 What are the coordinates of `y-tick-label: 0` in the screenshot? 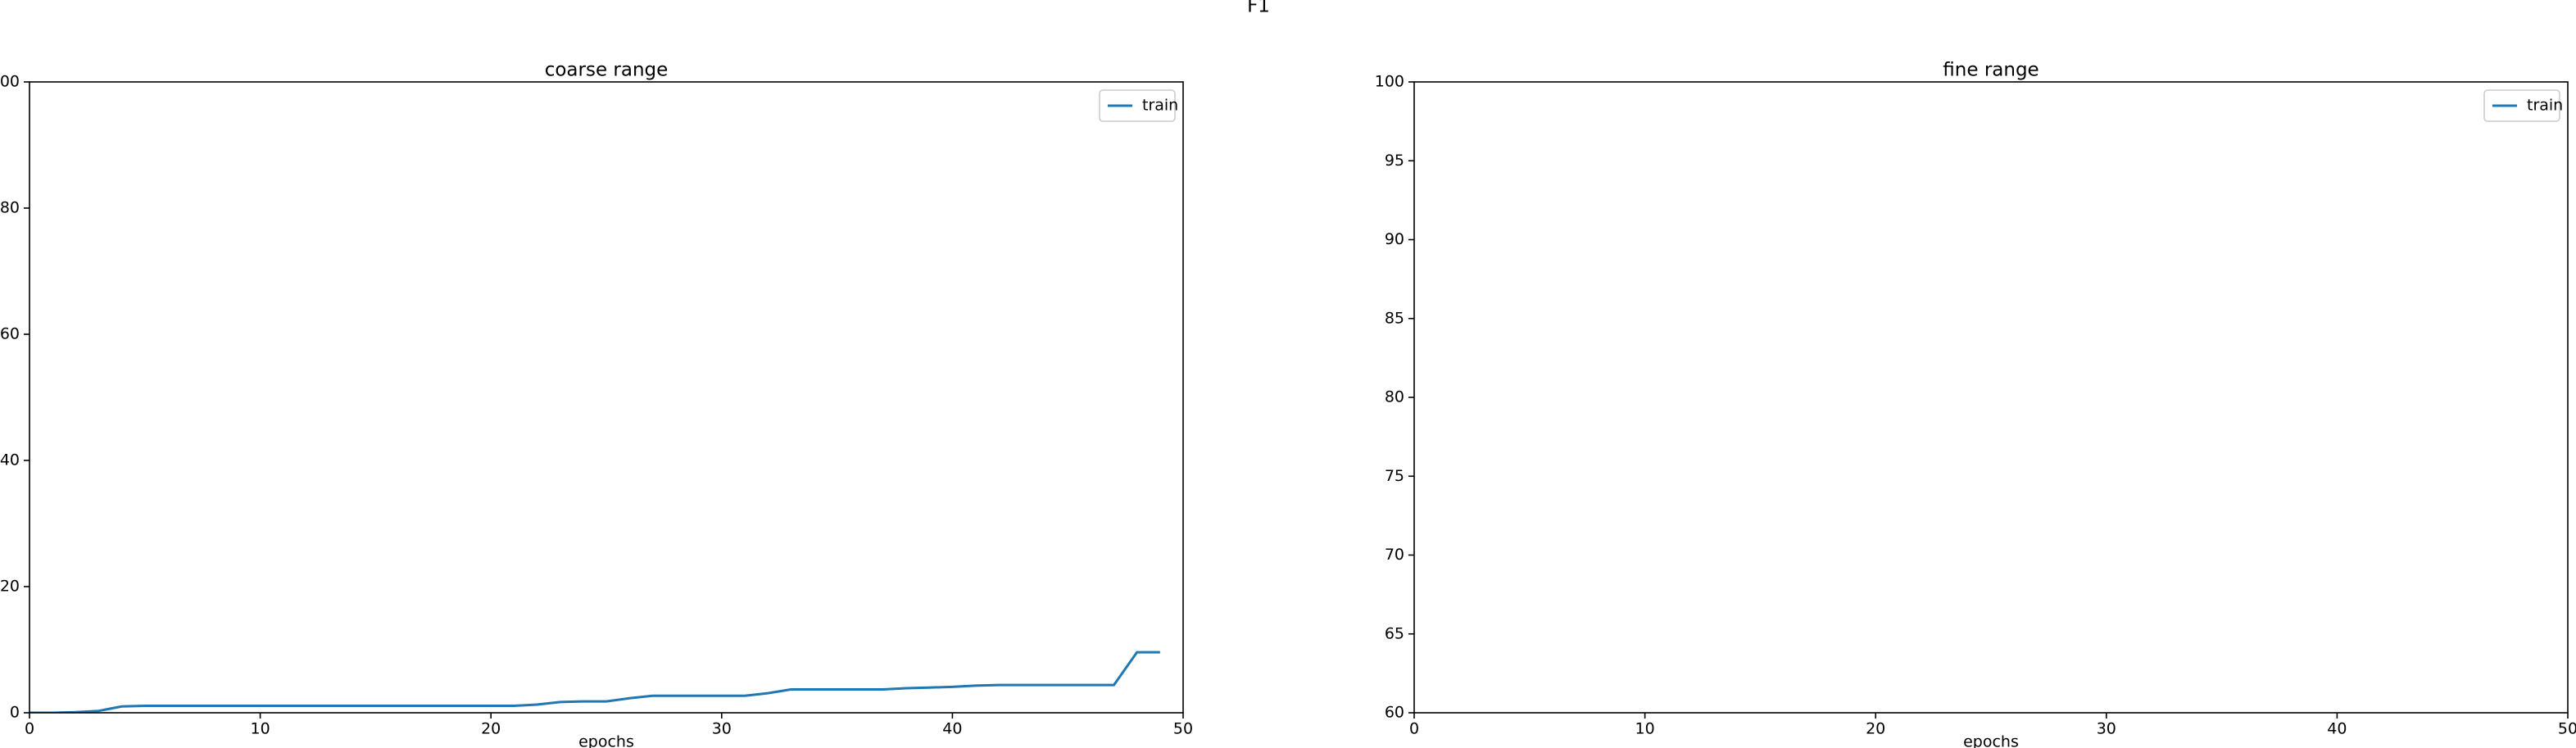 It's located at (15, 713).